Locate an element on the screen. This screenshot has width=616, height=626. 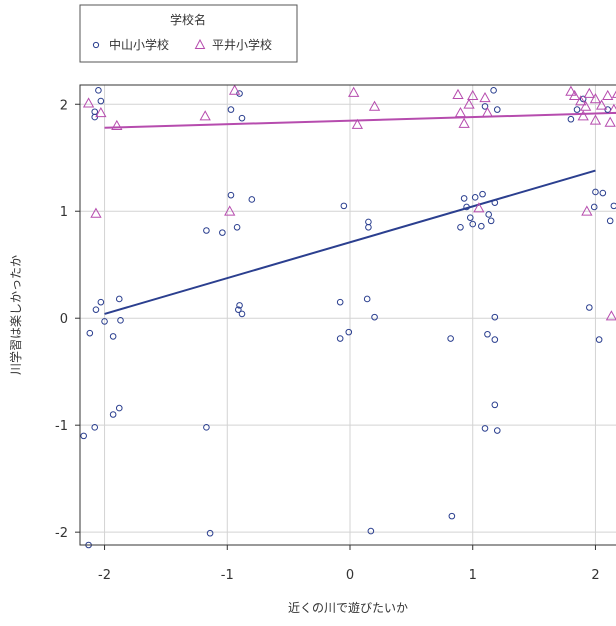
legend-marker-circle is located at coordinates (96, 45).